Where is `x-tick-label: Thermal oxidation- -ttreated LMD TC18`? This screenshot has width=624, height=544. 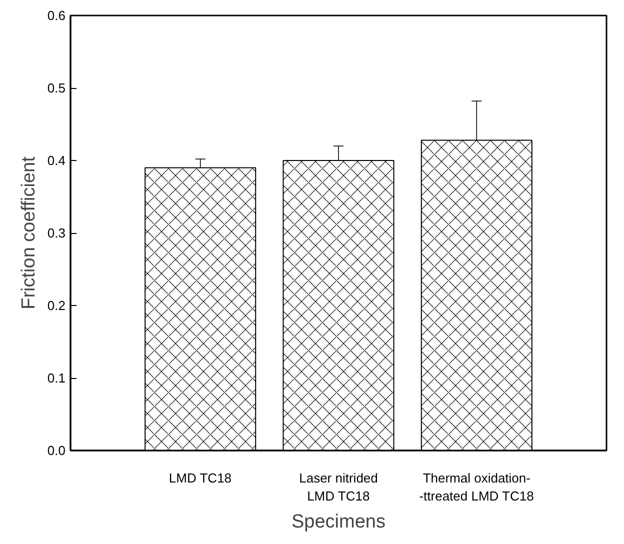 x-tick-label: Thermal oxidation- -ttreated LMD TC18 is located at coordinates (476, 487).